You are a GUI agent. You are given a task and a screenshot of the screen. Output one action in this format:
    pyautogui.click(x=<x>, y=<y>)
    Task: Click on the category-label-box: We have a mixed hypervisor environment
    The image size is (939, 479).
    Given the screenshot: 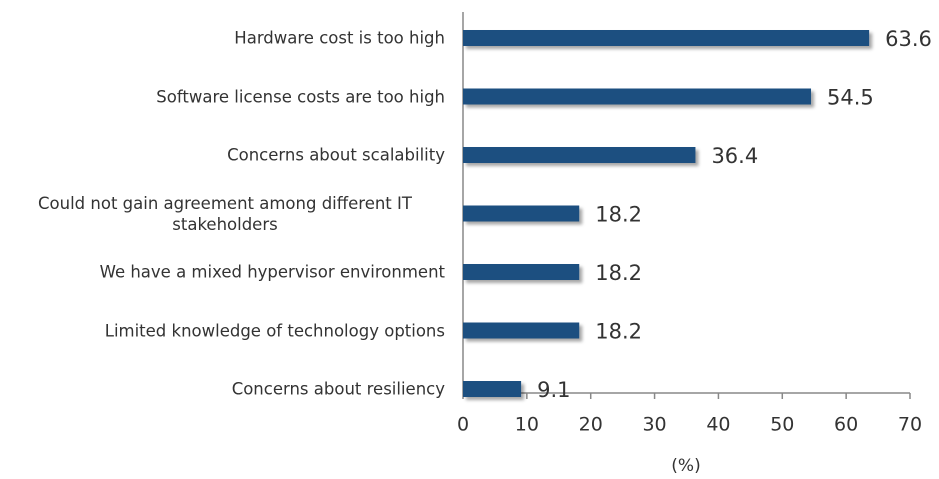 What is the action you would take?
    pyautogui.click(x=272, y=272)
    